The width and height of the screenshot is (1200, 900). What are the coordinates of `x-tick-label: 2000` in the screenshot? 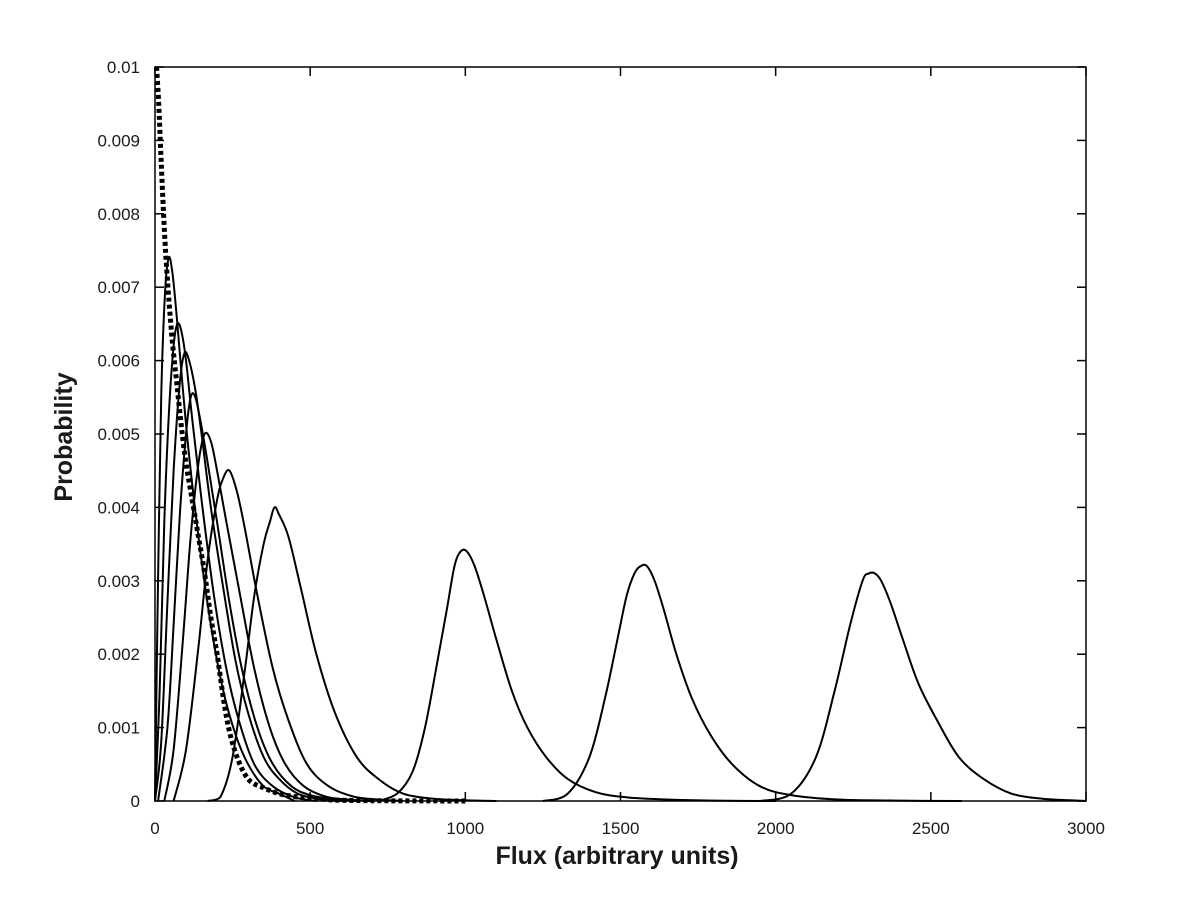 It's located at (776, 828).